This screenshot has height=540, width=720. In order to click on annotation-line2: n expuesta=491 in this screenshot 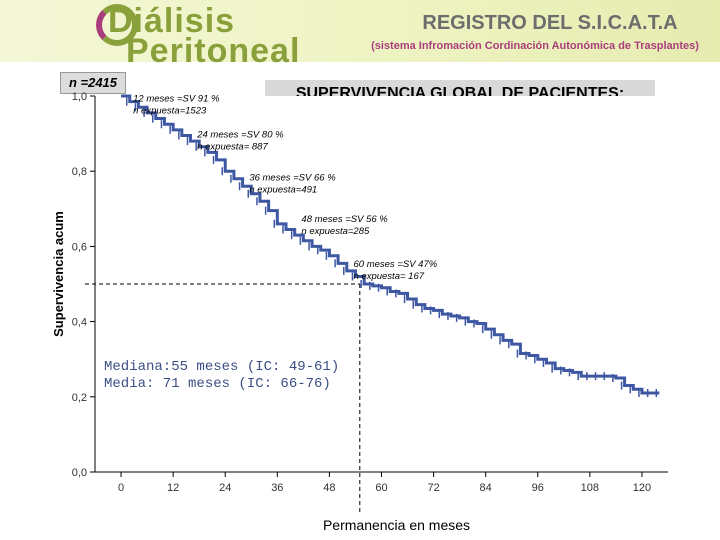, I will do `click(283, 190)`.